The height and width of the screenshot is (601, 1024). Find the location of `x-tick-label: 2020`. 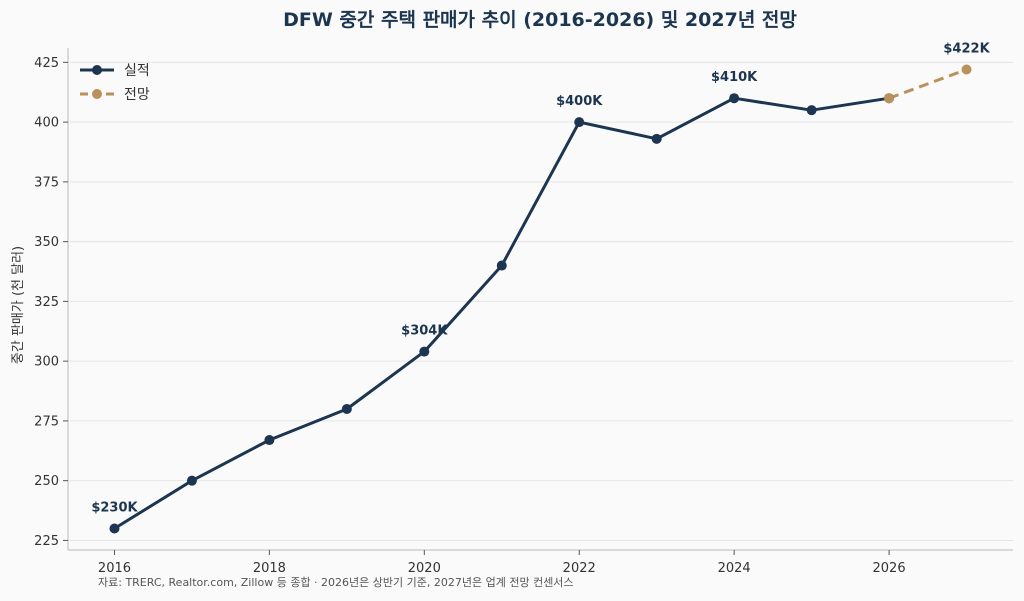

x-tick-label: 2020 is located at coordinates (424, 568).